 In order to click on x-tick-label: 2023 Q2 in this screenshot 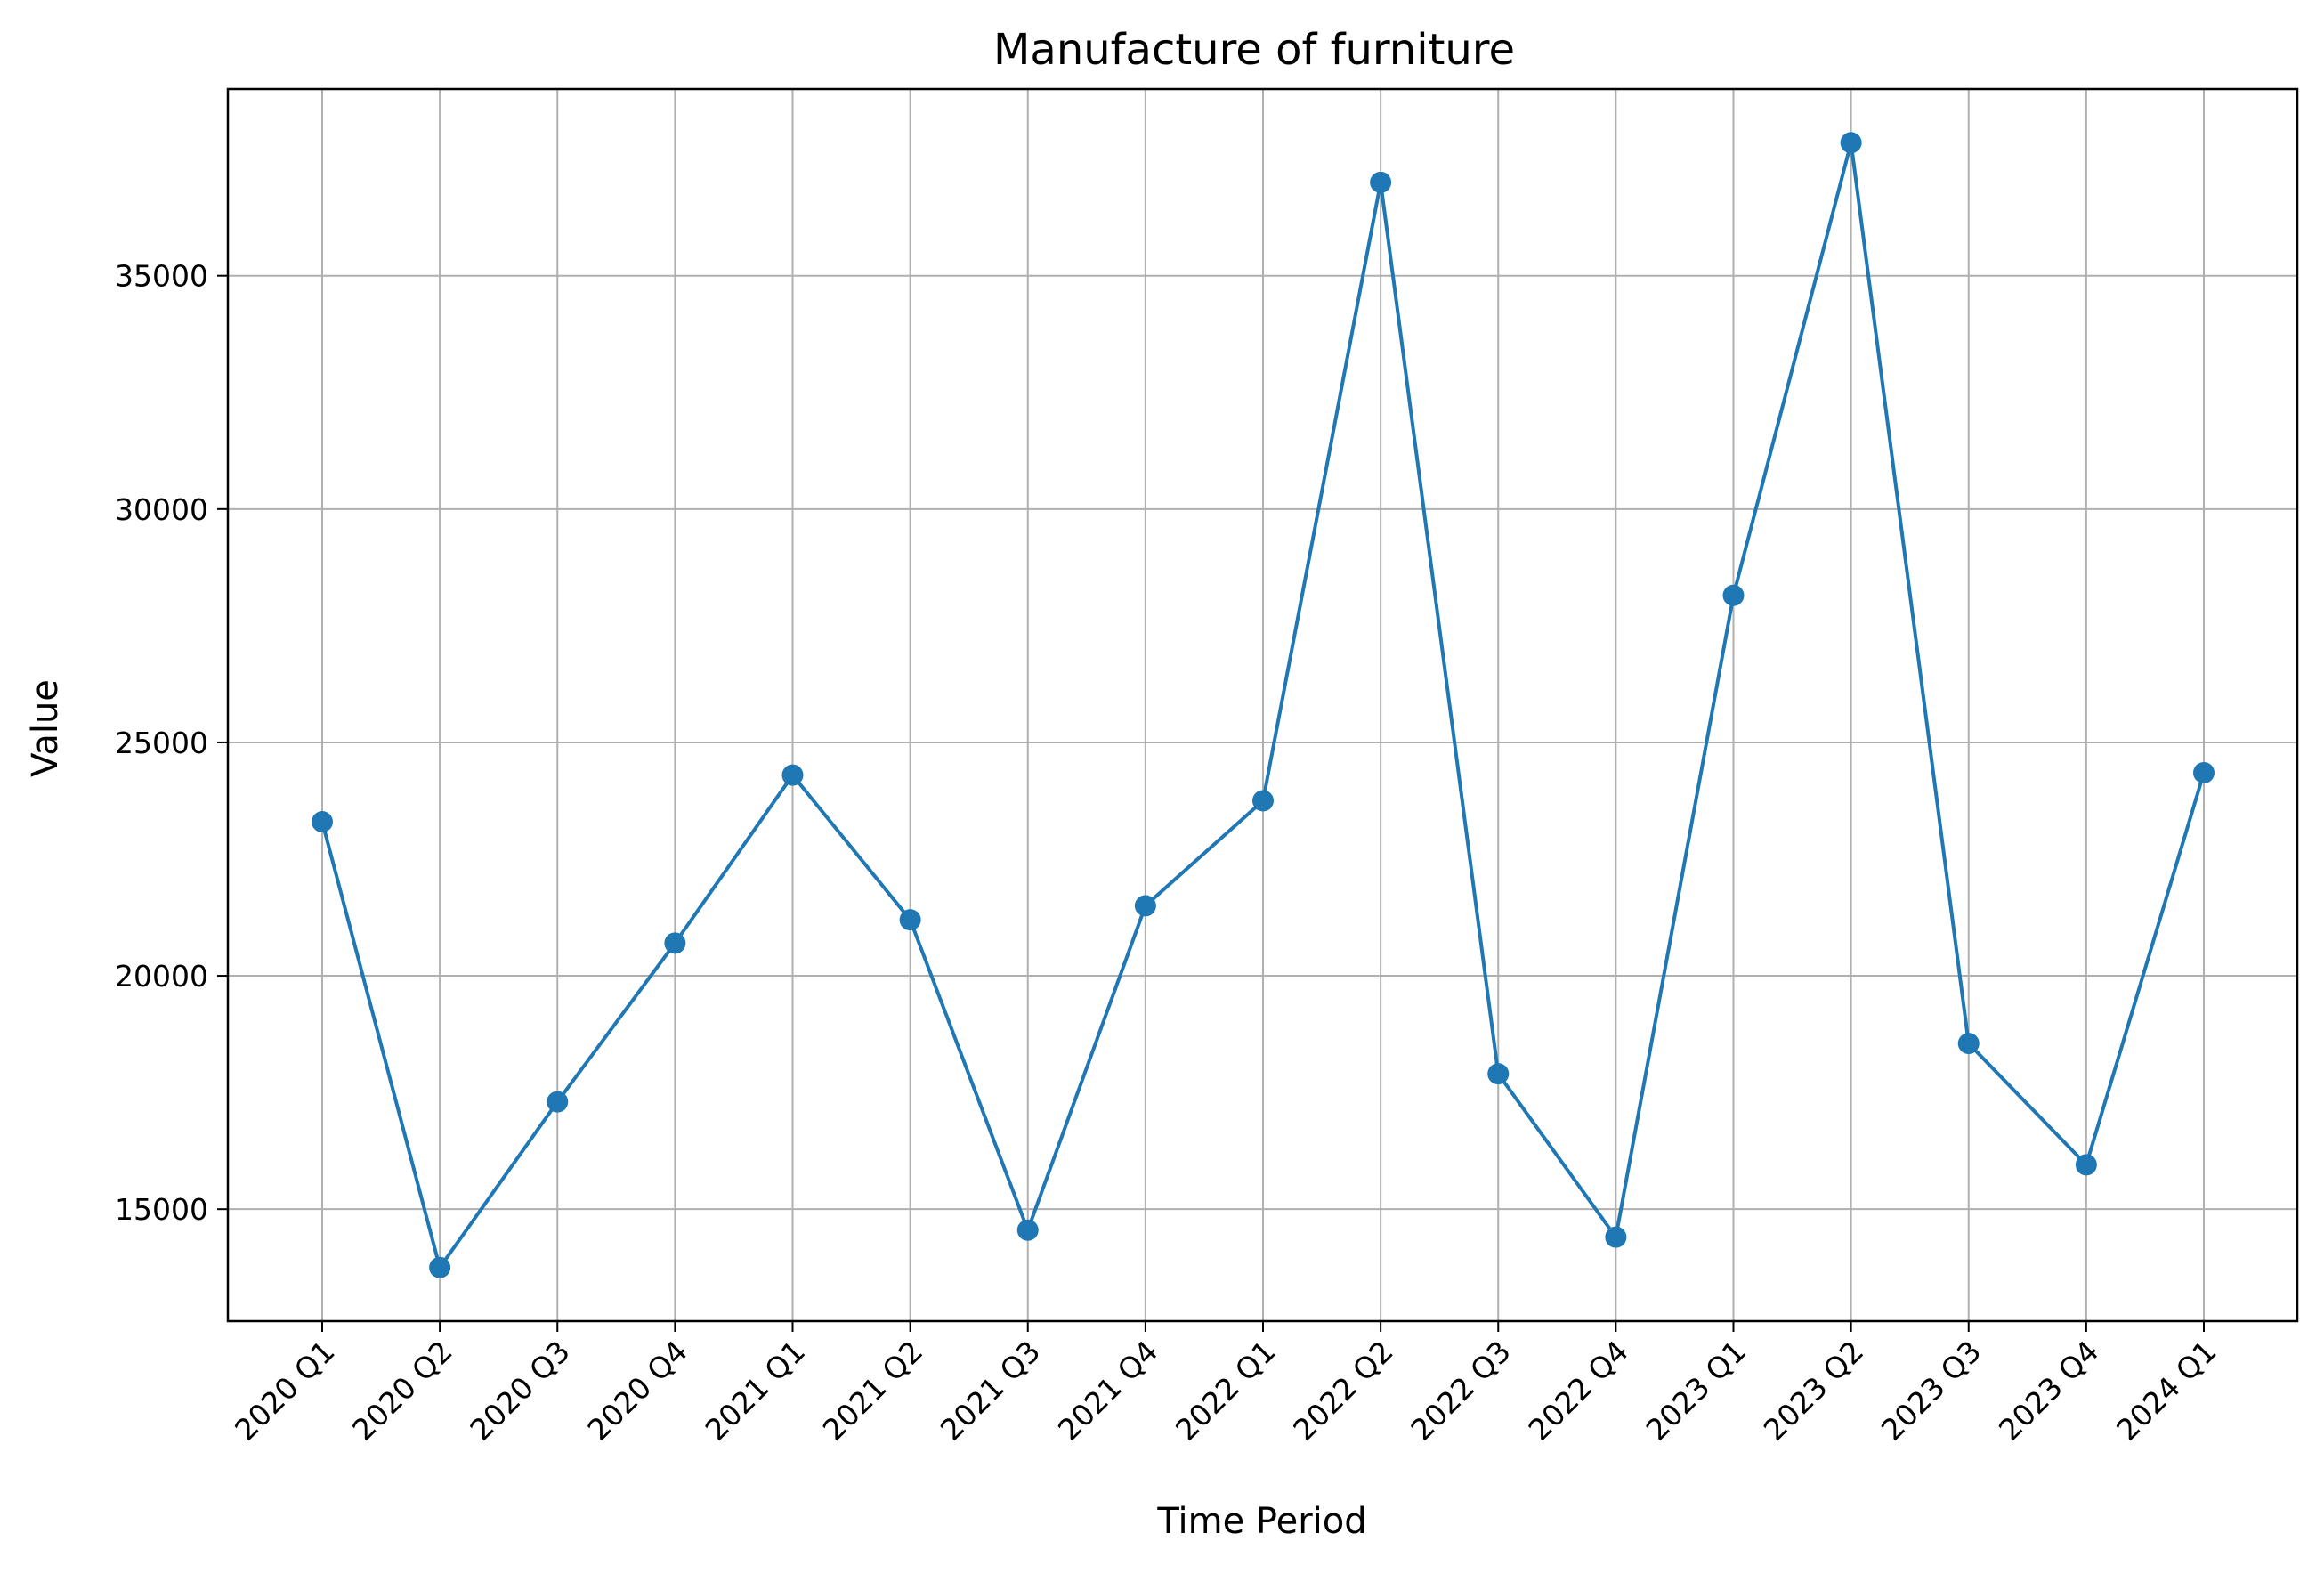, I will do `click(1814, 1391)`.